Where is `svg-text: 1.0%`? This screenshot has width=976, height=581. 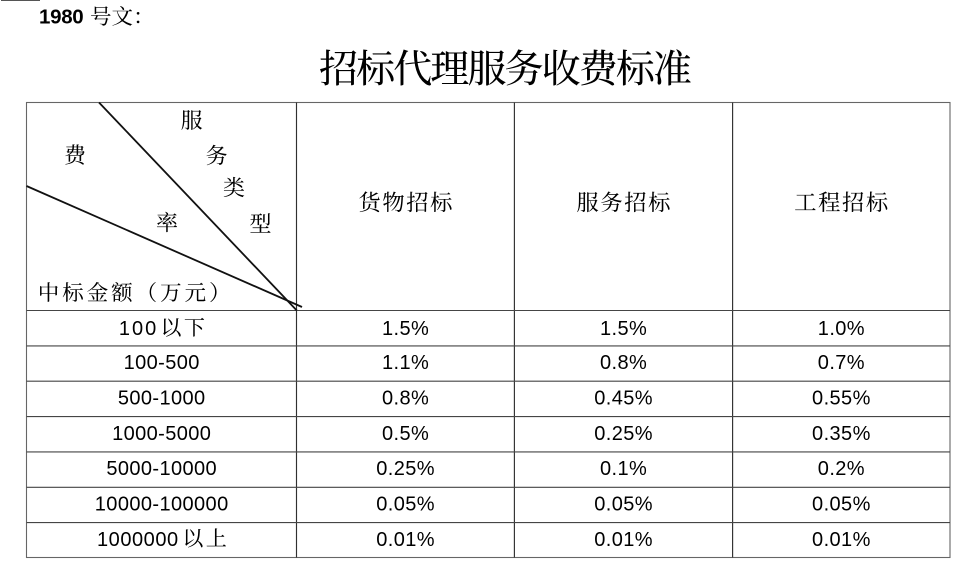
svg-text: 1.0% is located at coordinates (841, 329).